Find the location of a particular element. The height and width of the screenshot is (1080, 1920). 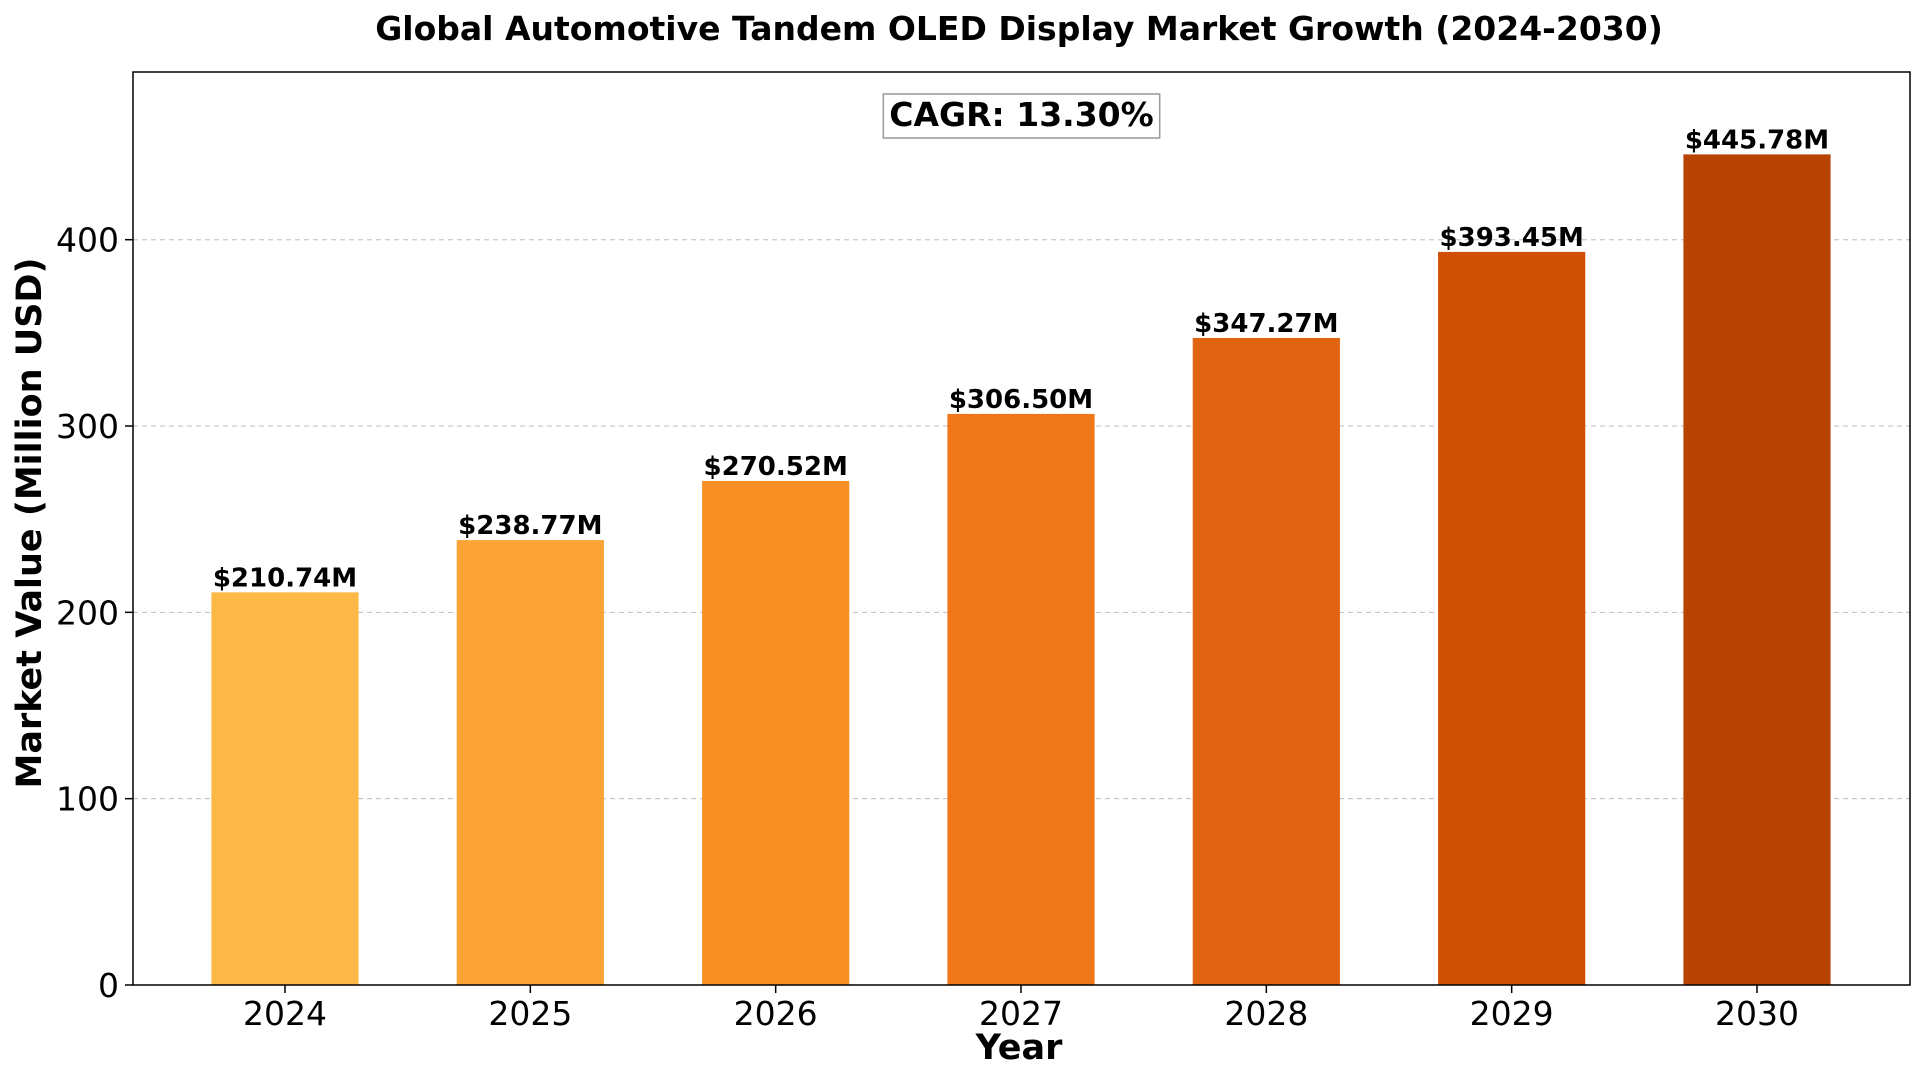

y-tick-label: 300 is located at coordinates (87, 426).